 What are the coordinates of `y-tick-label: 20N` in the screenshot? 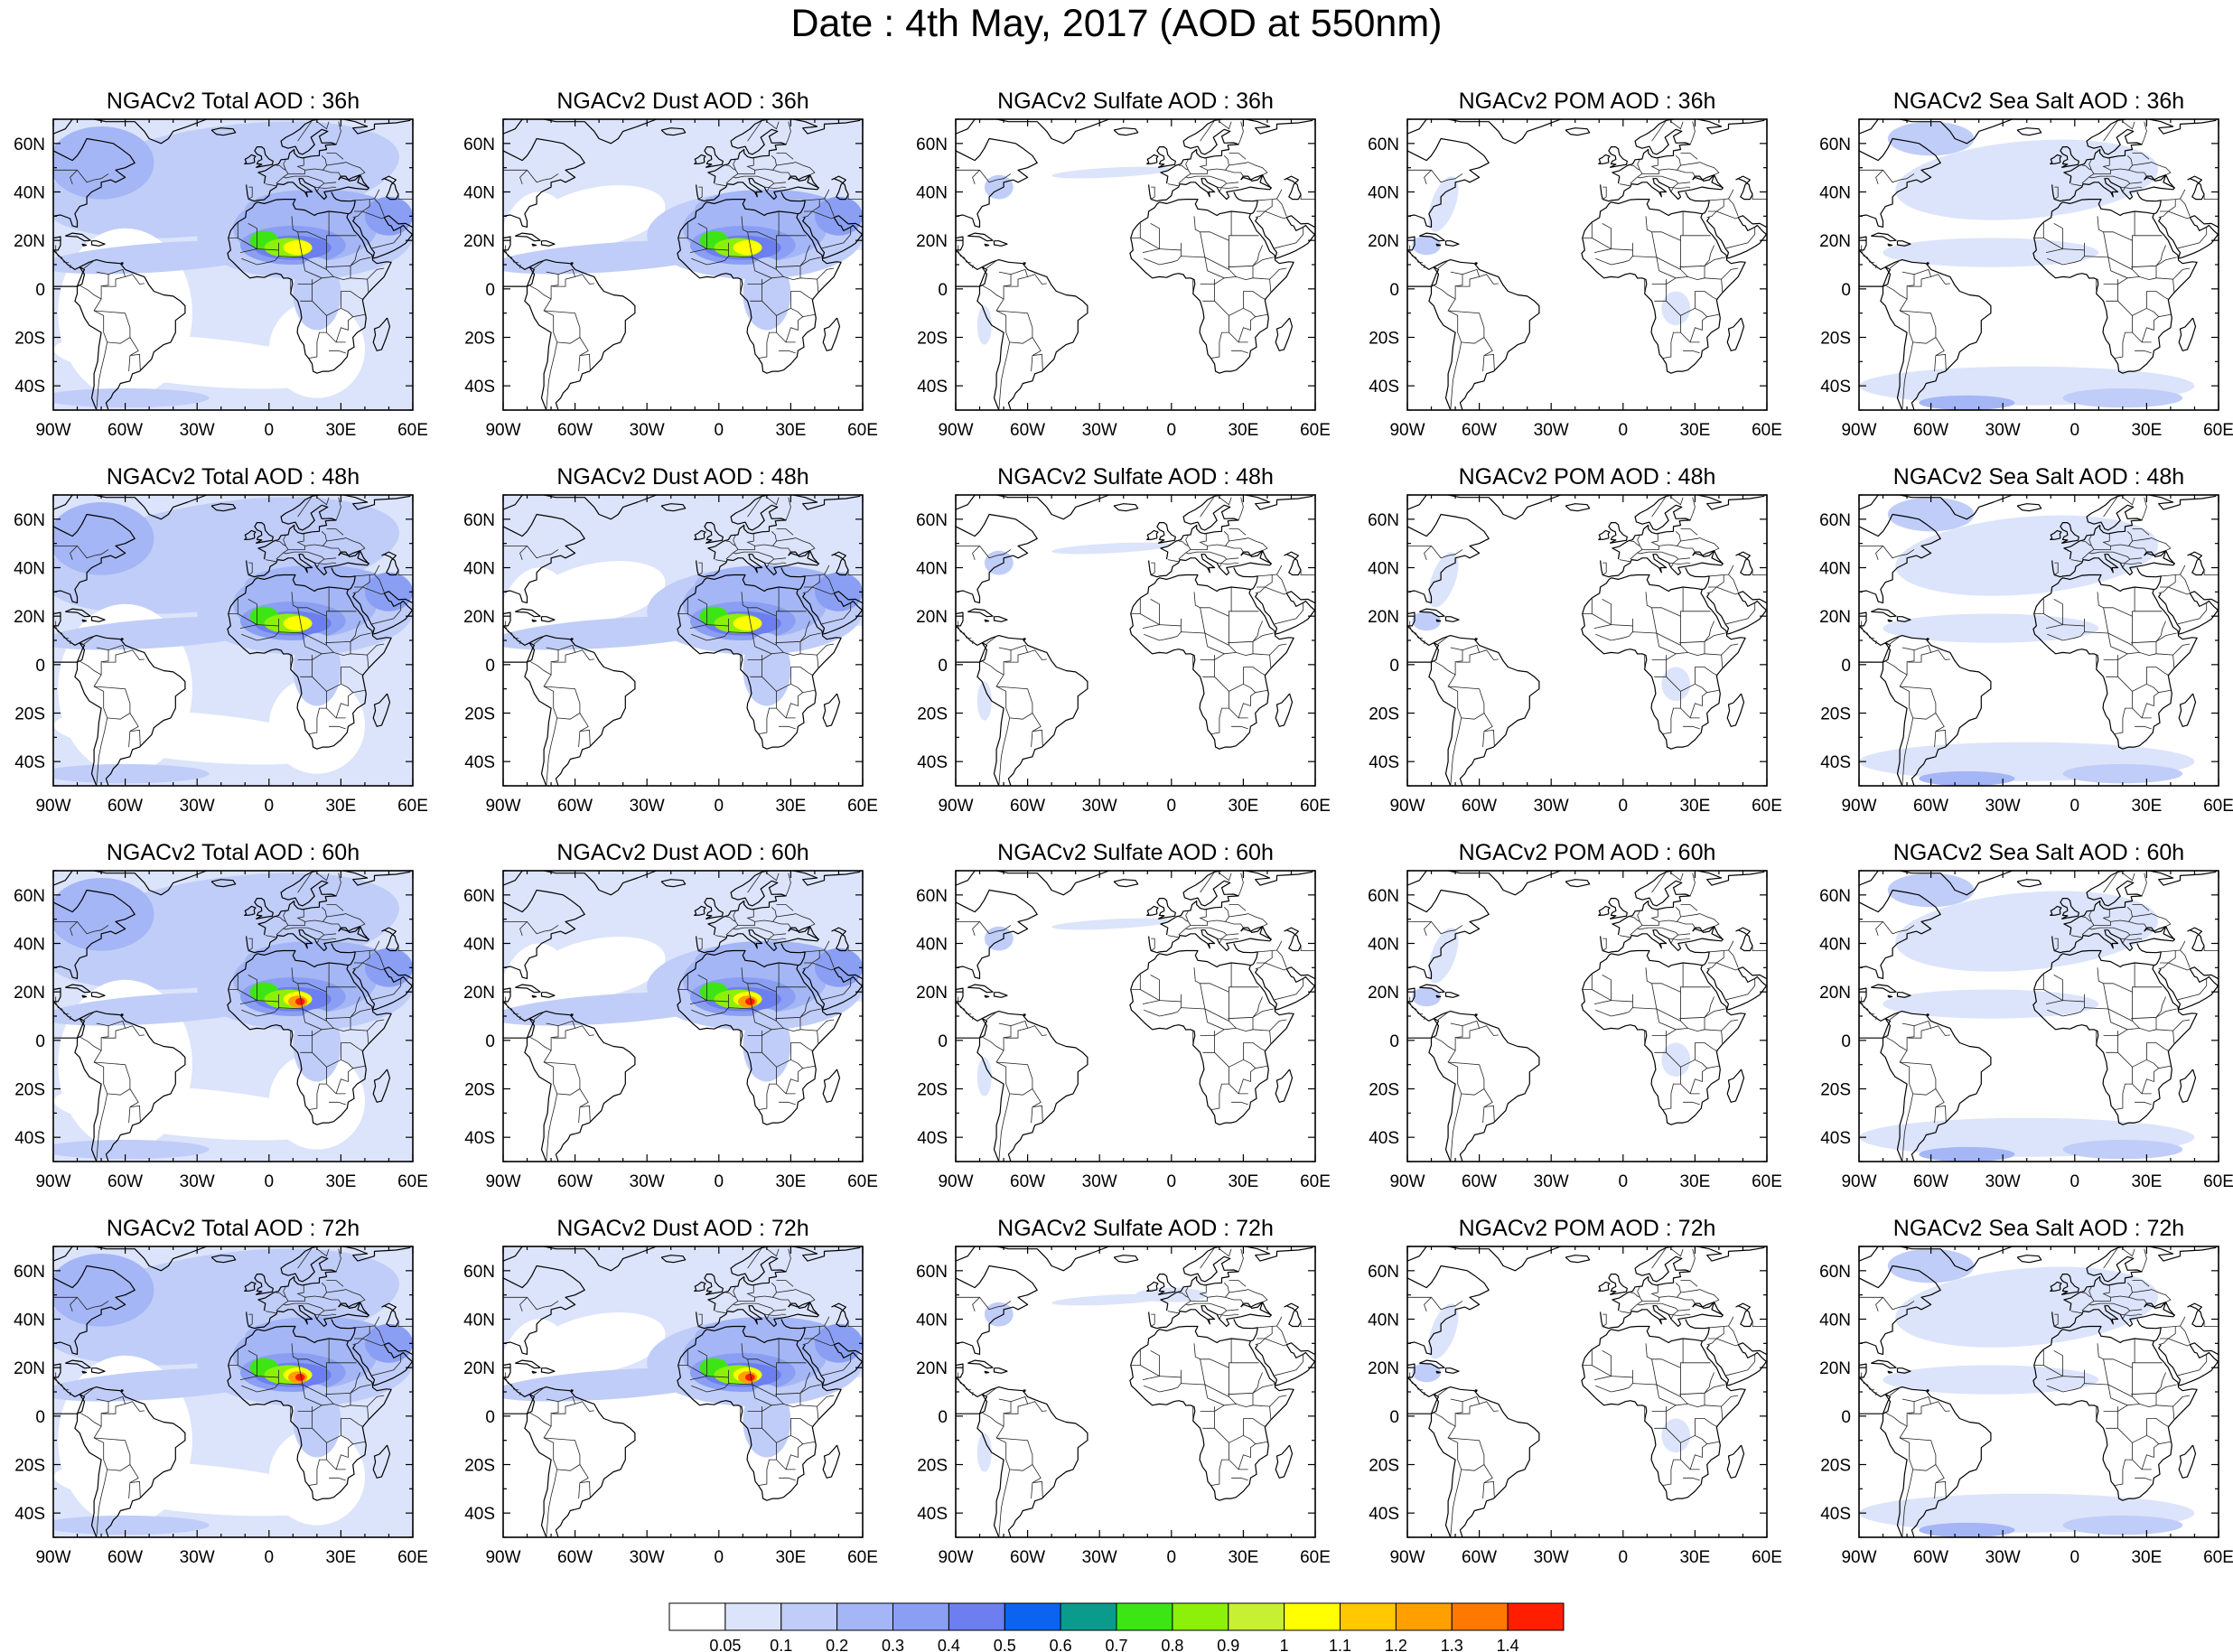 It's located at (1835, 241).